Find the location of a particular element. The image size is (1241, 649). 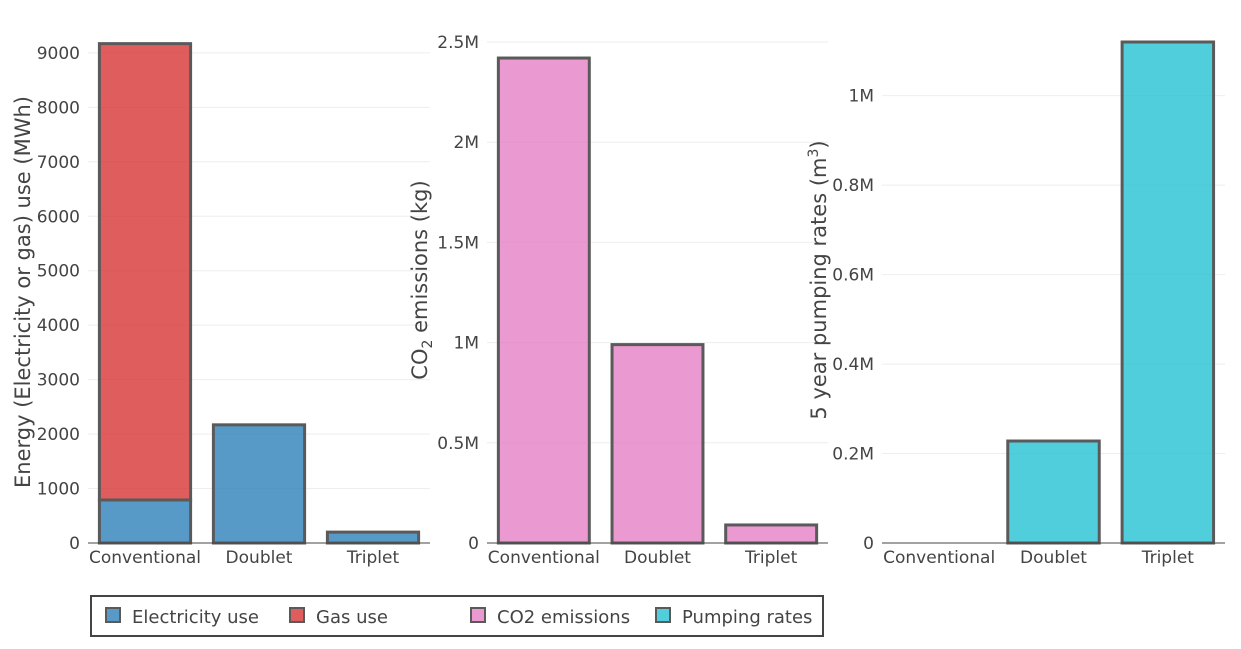

legend-label: CO2 emissions is located at coordinates (563, 617).